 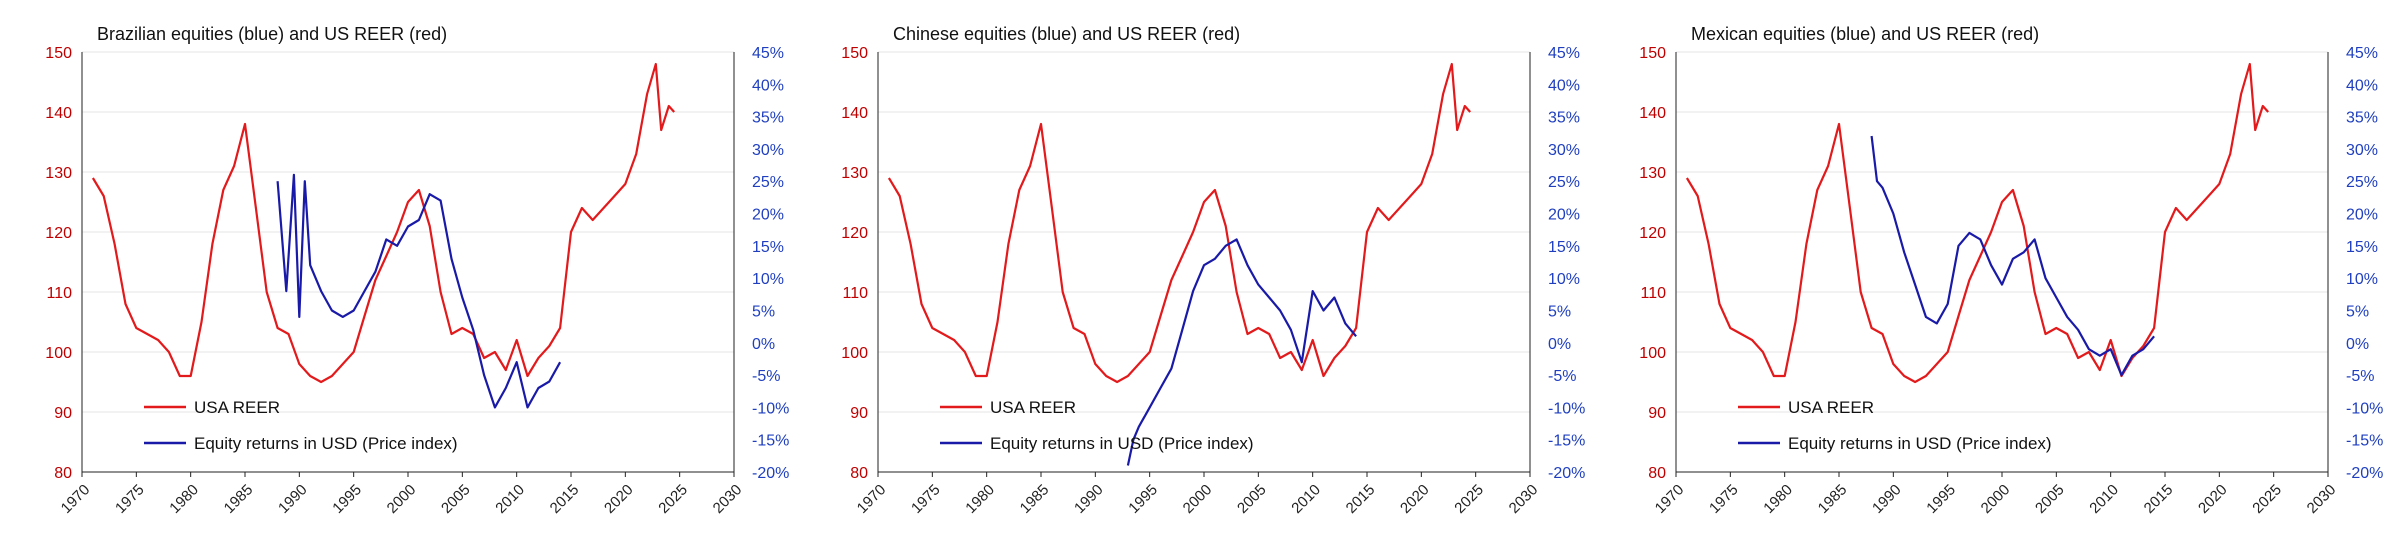 I want to click on x-tick-label: 2030, so click(x=2322, y=499).